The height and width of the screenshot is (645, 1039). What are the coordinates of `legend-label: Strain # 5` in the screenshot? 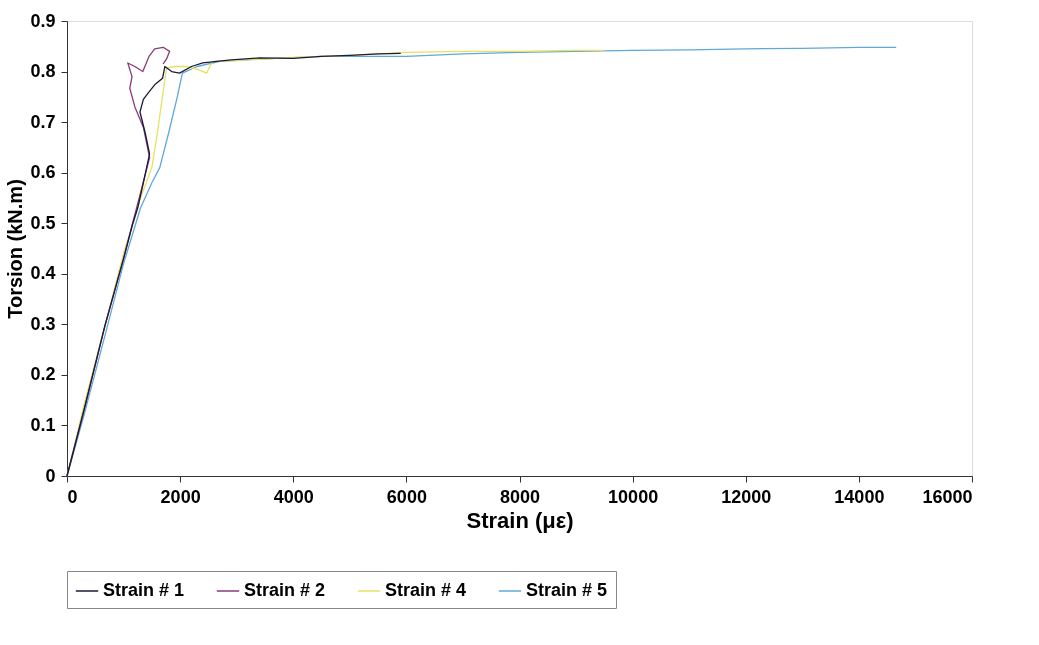 It's located at (567, 590).